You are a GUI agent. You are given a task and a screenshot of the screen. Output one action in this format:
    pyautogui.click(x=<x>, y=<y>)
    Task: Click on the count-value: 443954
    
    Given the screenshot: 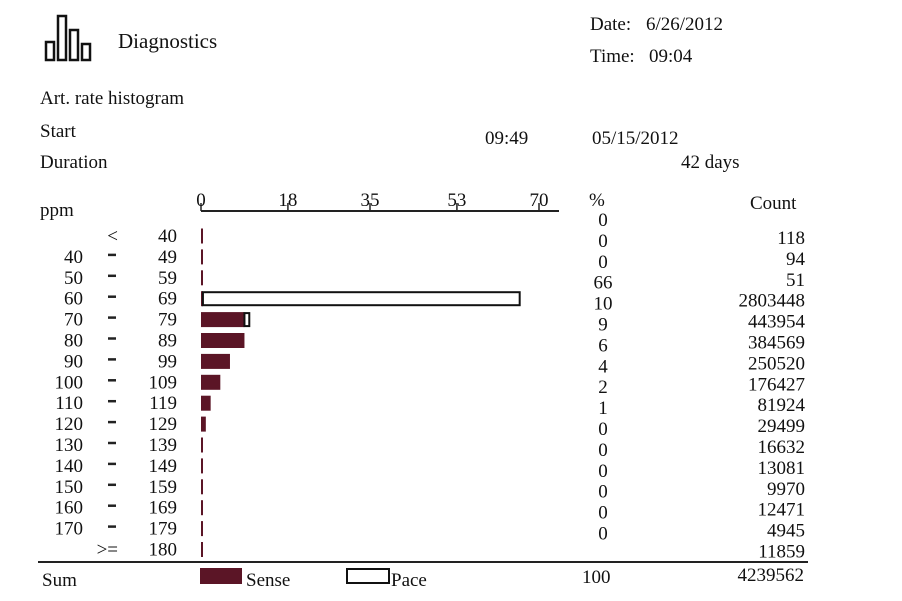 What is the action you would take?
    pyautogui.click(x=777, y=322)
    